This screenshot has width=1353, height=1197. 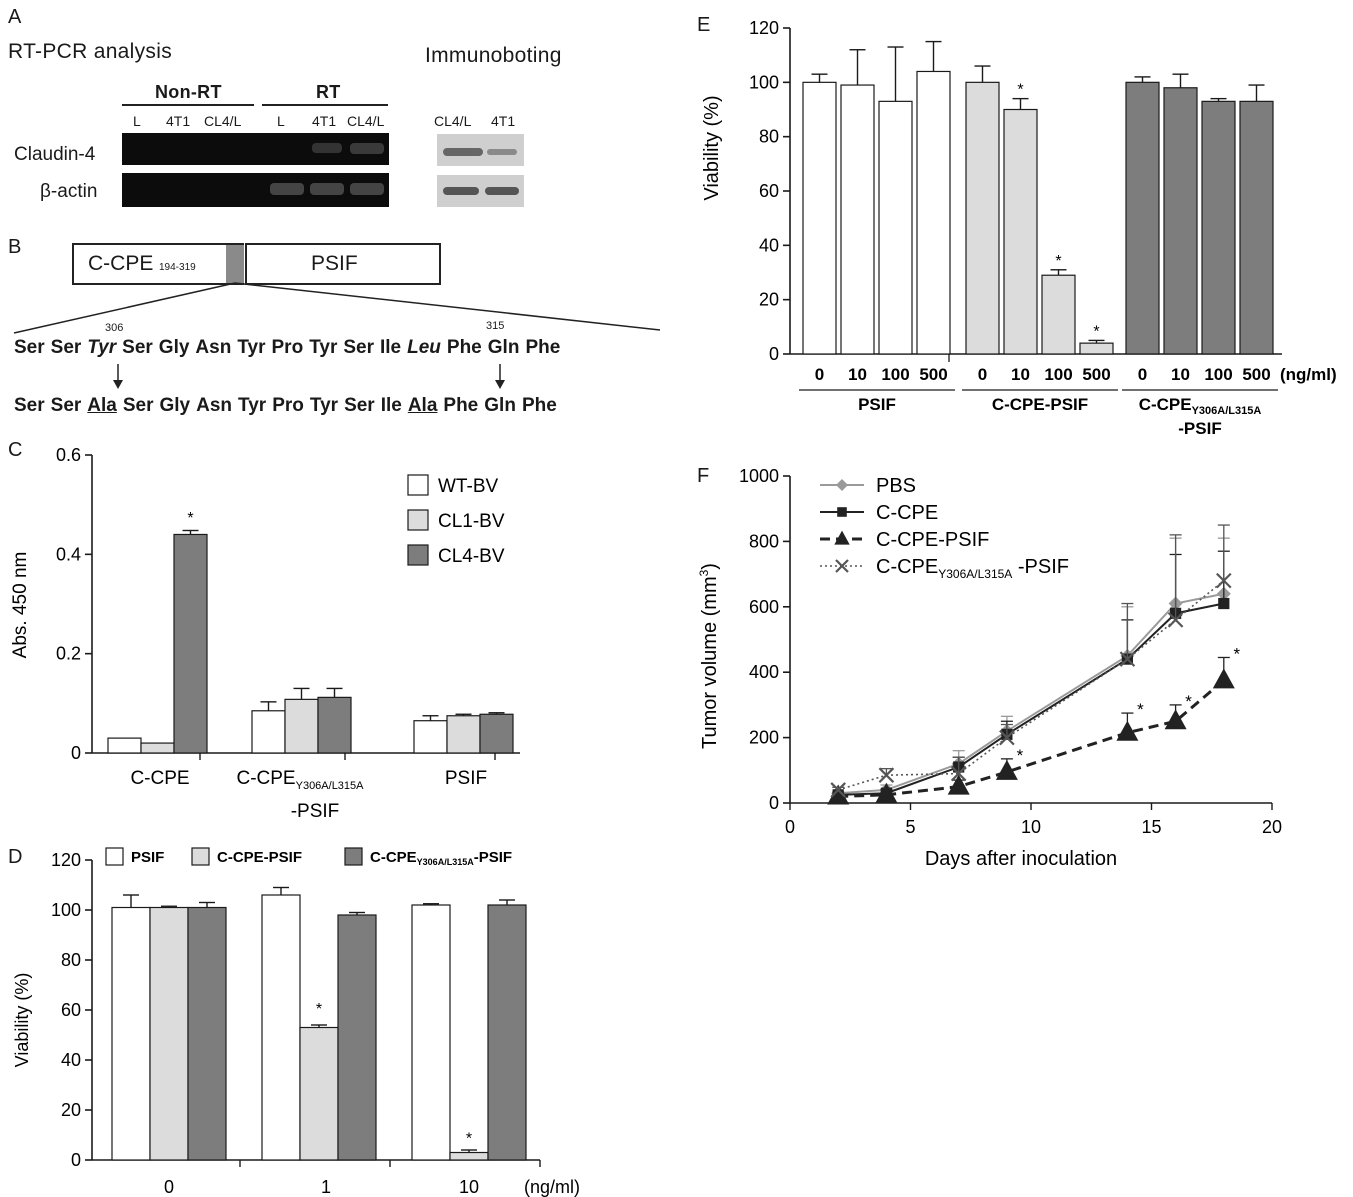 What do you see at coordinates (1040, 404) in the screenshot?
I see `group-label: C-CPE-PSIF` at bounding box center [1040, 404].